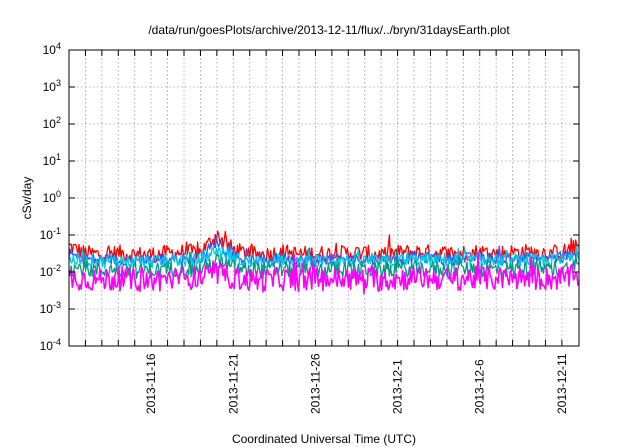  What do you see at coordinates (50, 271) in the screenshot?
I see `y-tick-label: 10⁻²` at bounding box center [50, 271].